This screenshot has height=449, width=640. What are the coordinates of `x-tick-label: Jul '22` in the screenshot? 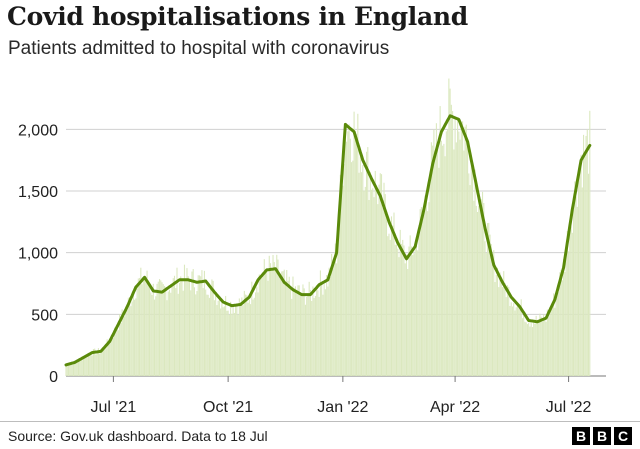 It's located at (569, 407).